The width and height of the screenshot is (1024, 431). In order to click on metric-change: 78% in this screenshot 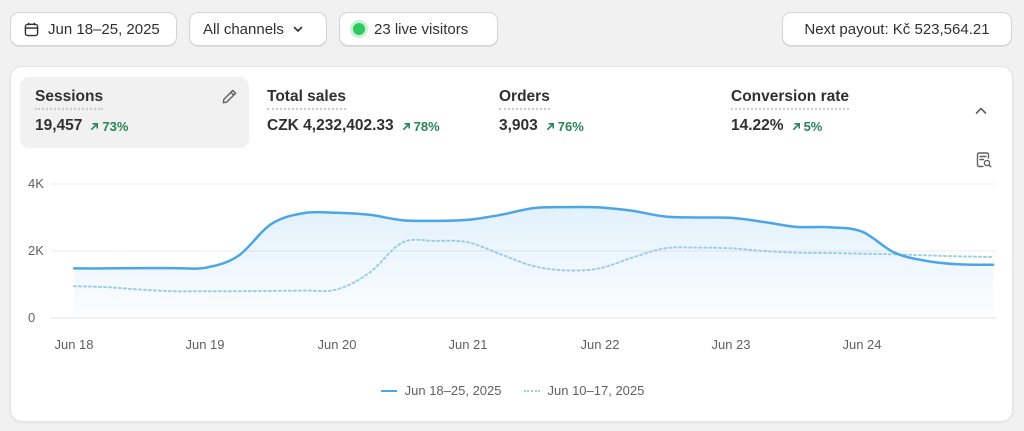, I will do `click(421, 126)`.